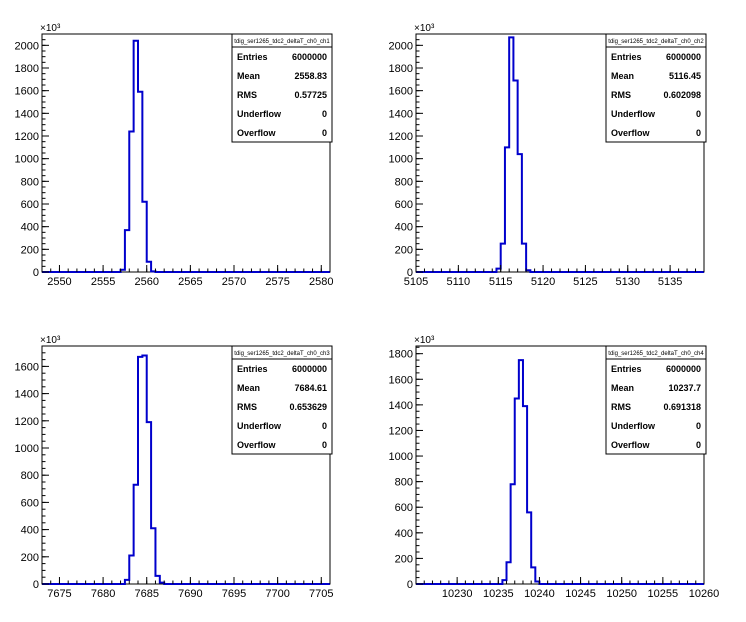 Image resolution: width=746 pixels, height=622 pixels. Describe the element at coordinates (539, 594) in the screenshot. I see `x-tick-label: 10240` at that location.